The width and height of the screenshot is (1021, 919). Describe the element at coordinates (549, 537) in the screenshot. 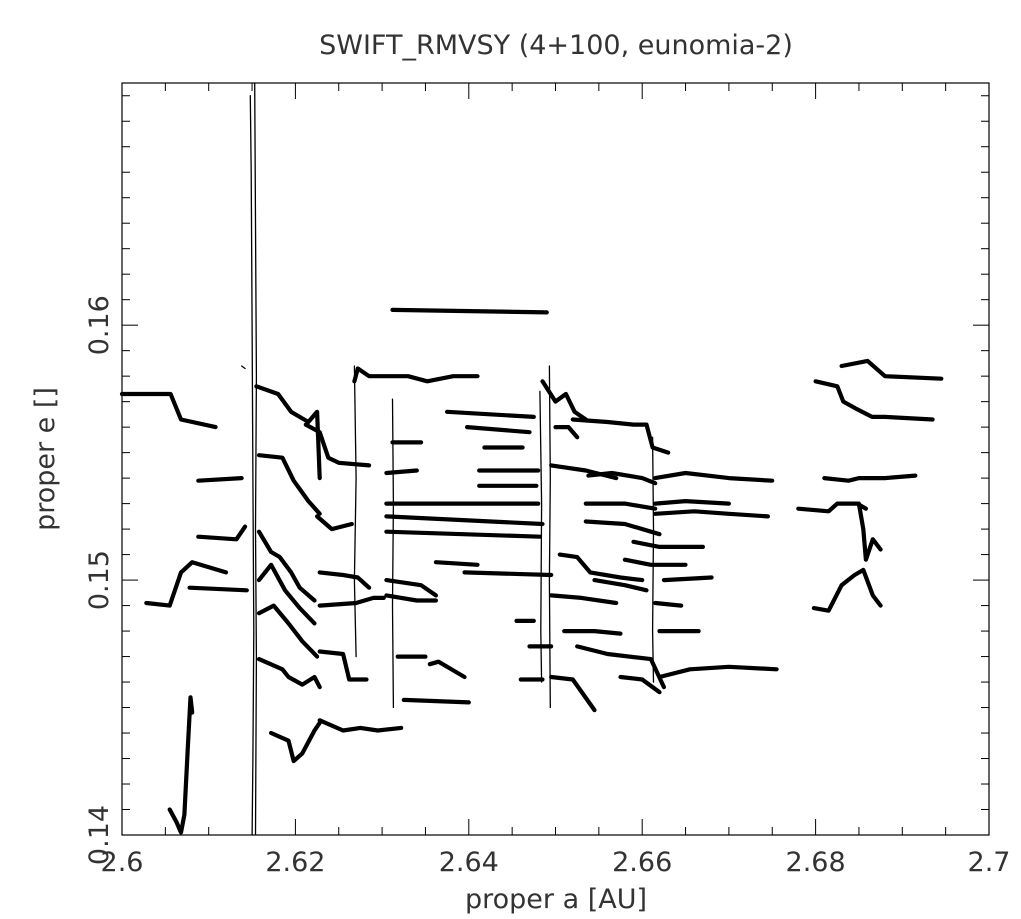

I see `series-49-line` at that location.